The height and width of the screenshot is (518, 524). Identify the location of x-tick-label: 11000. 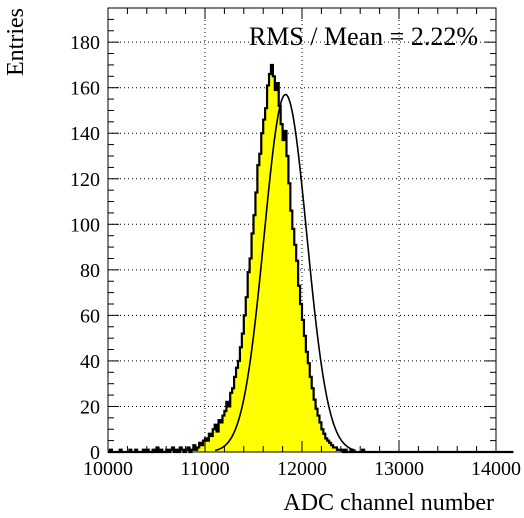
(204, 469).